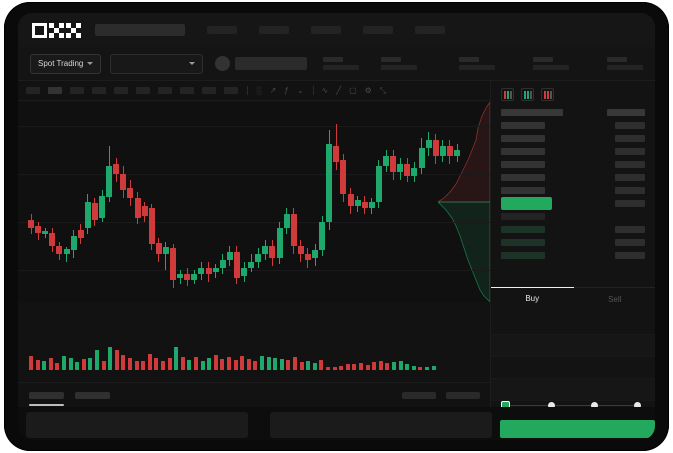 The image size is (673, 453). What do you see at coordinates (507, 94) in the screenshot?
I see `orderbook-both-icon` at bounding box center [507, 94].